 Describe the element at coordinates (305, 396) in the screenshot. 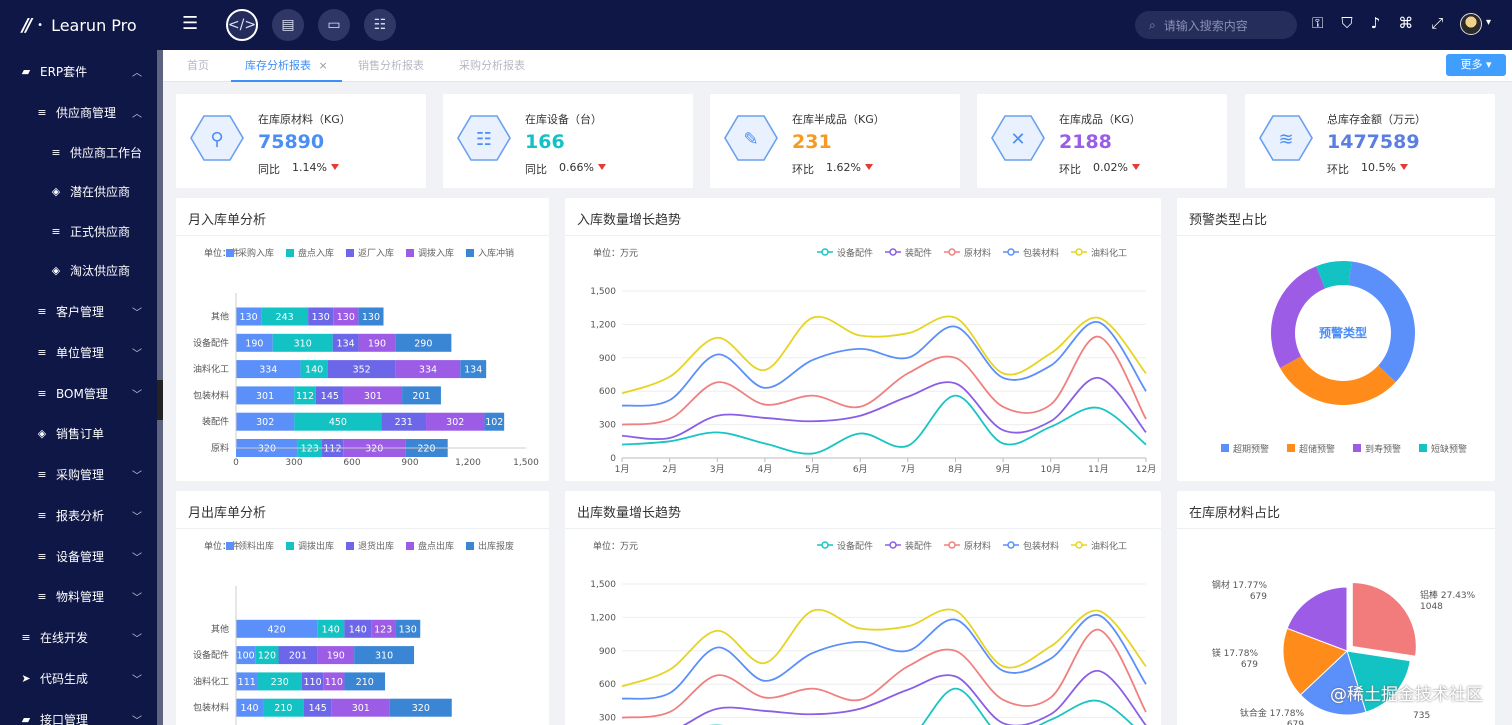

I see `bar-data-label: 112` at that location.